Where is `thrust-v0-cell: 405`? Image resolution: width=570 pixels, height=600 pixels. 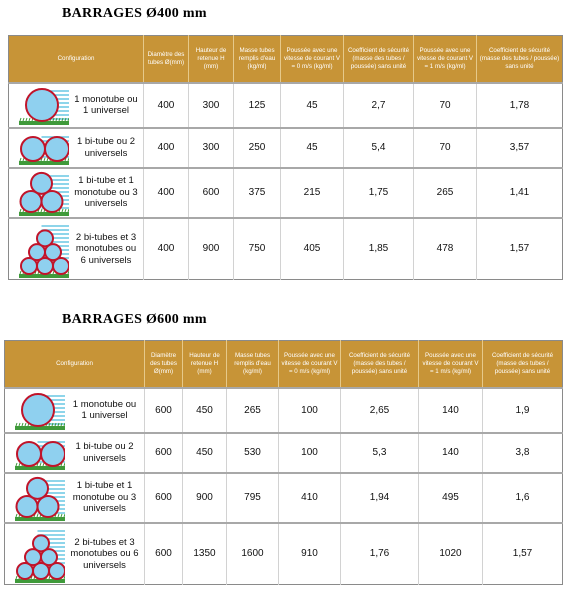
thrust-v0-cell: 405 is located at coordinates (312, 248).